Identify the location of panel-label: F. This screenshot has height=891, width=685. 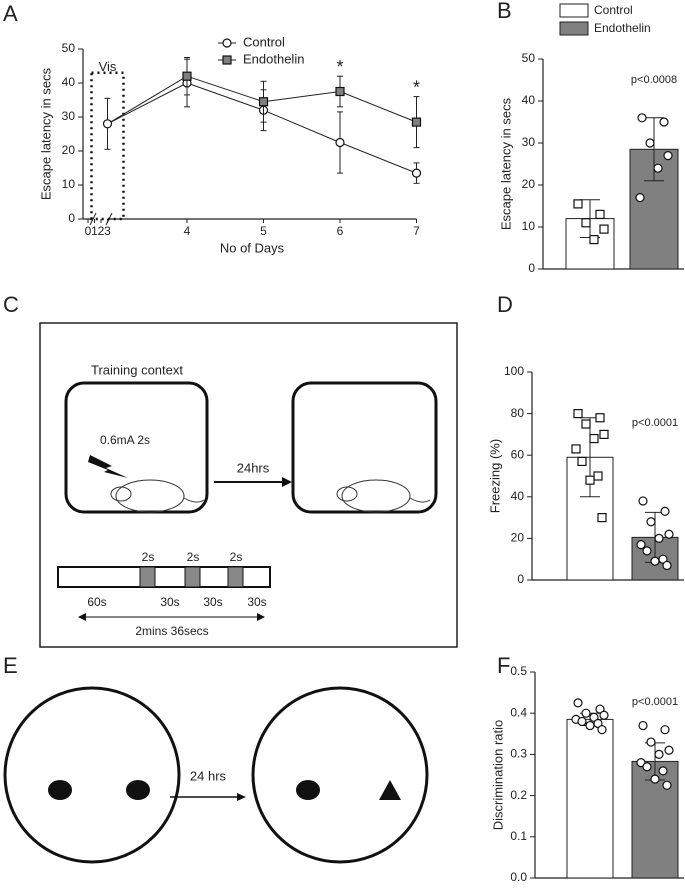
(503, 665).